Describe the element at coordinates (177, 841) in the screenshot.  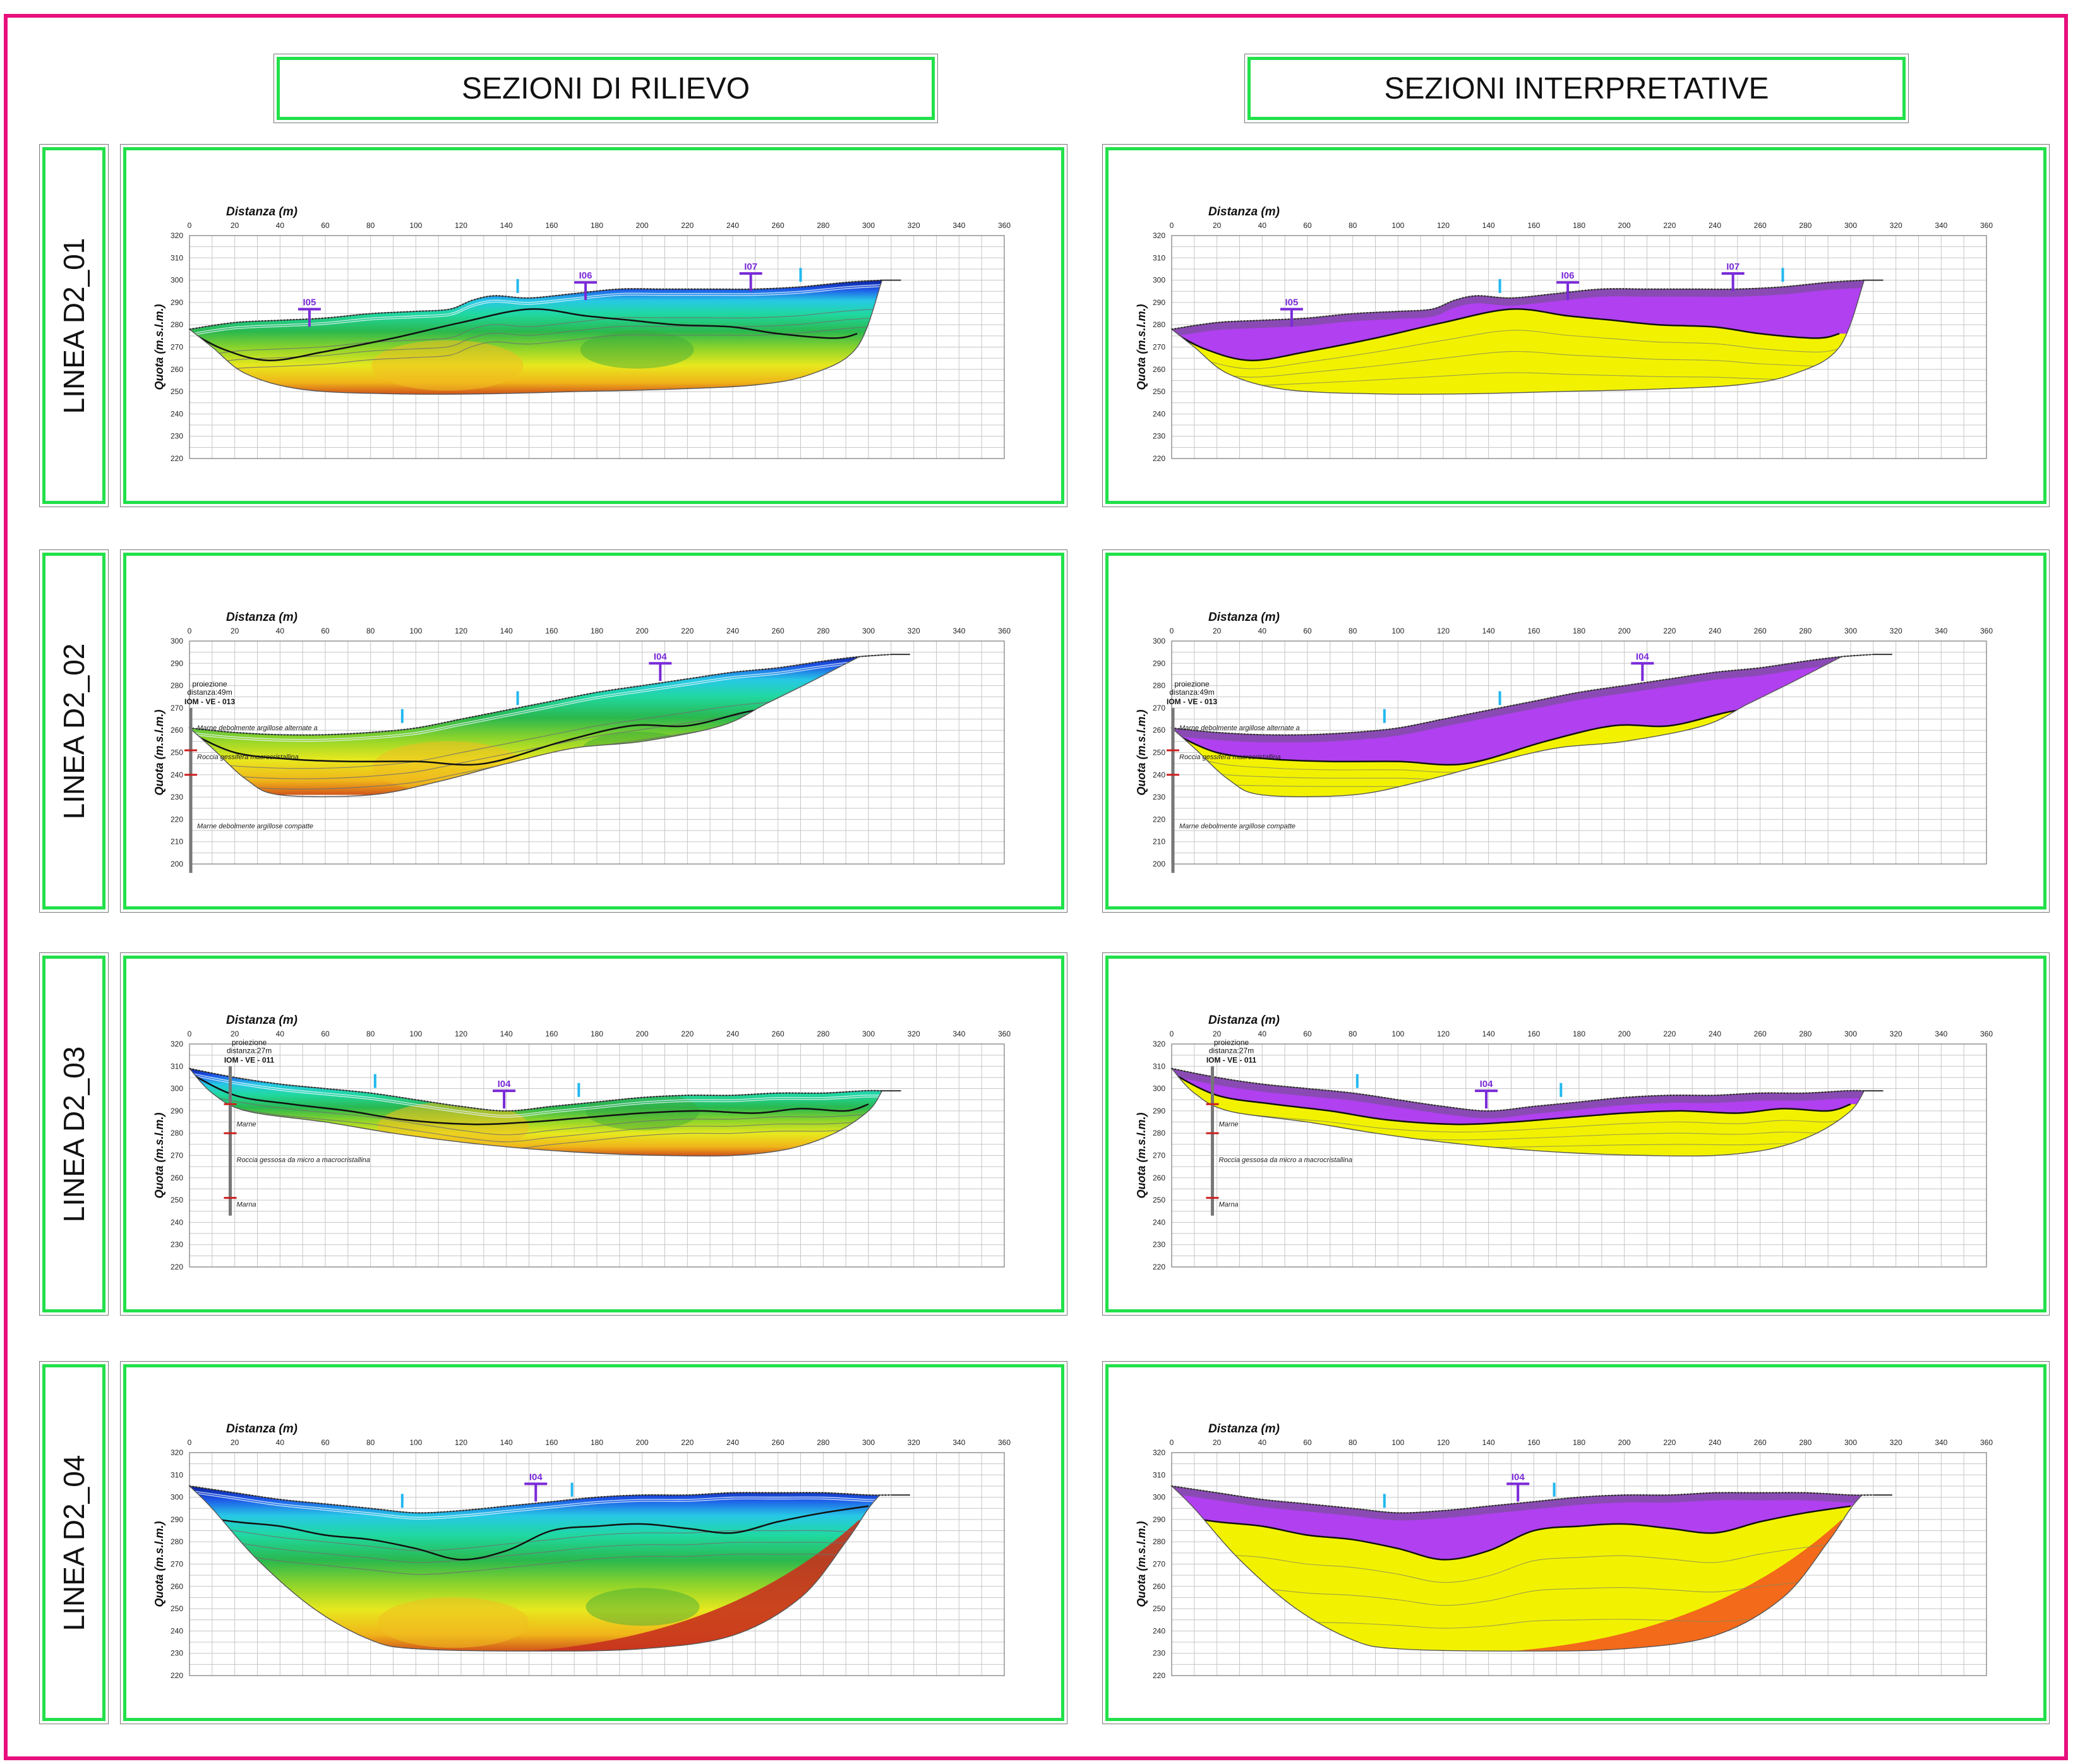
I see `y-tick-label: 210` at that location.